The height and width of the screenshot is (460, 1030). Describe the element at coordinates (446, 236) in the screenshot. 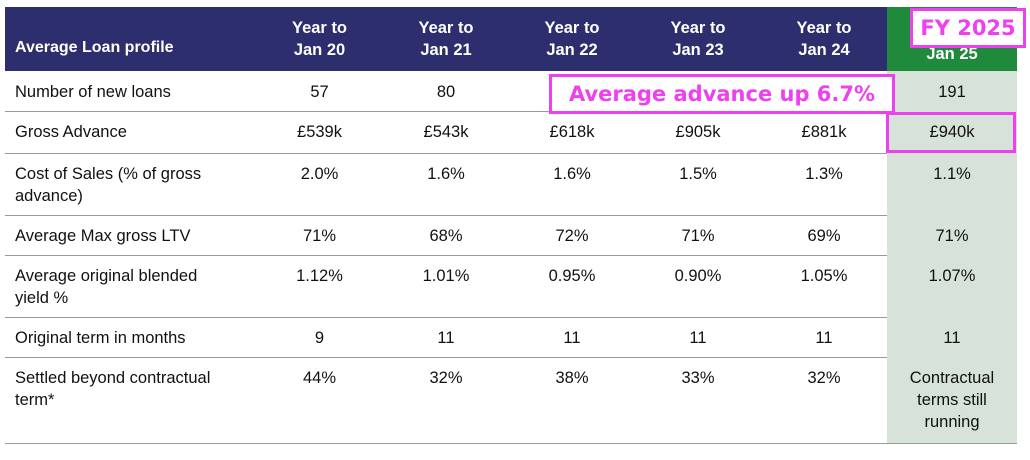

I see `table-cell: 68%` at that location.